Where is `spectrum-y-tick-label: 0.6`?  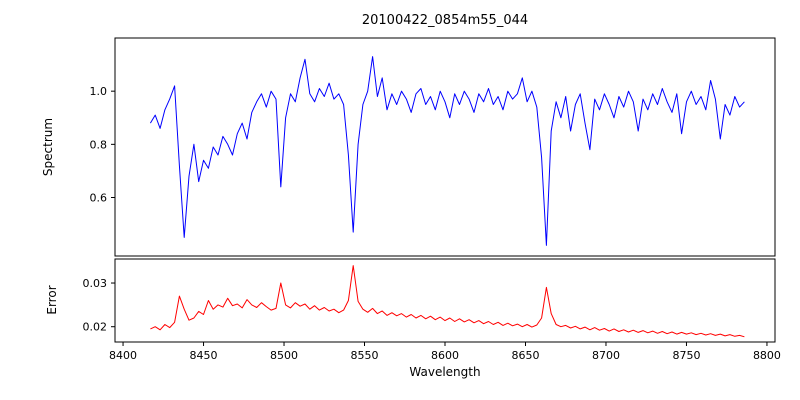 spectrum-y-tick-label: 0.6 is located at coordinates (99, 198).